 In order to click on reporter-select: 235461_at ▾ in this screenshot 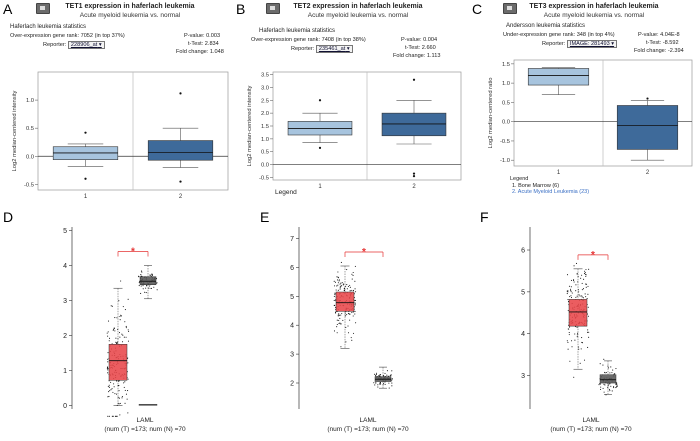, I will do `click(334, 49)`.